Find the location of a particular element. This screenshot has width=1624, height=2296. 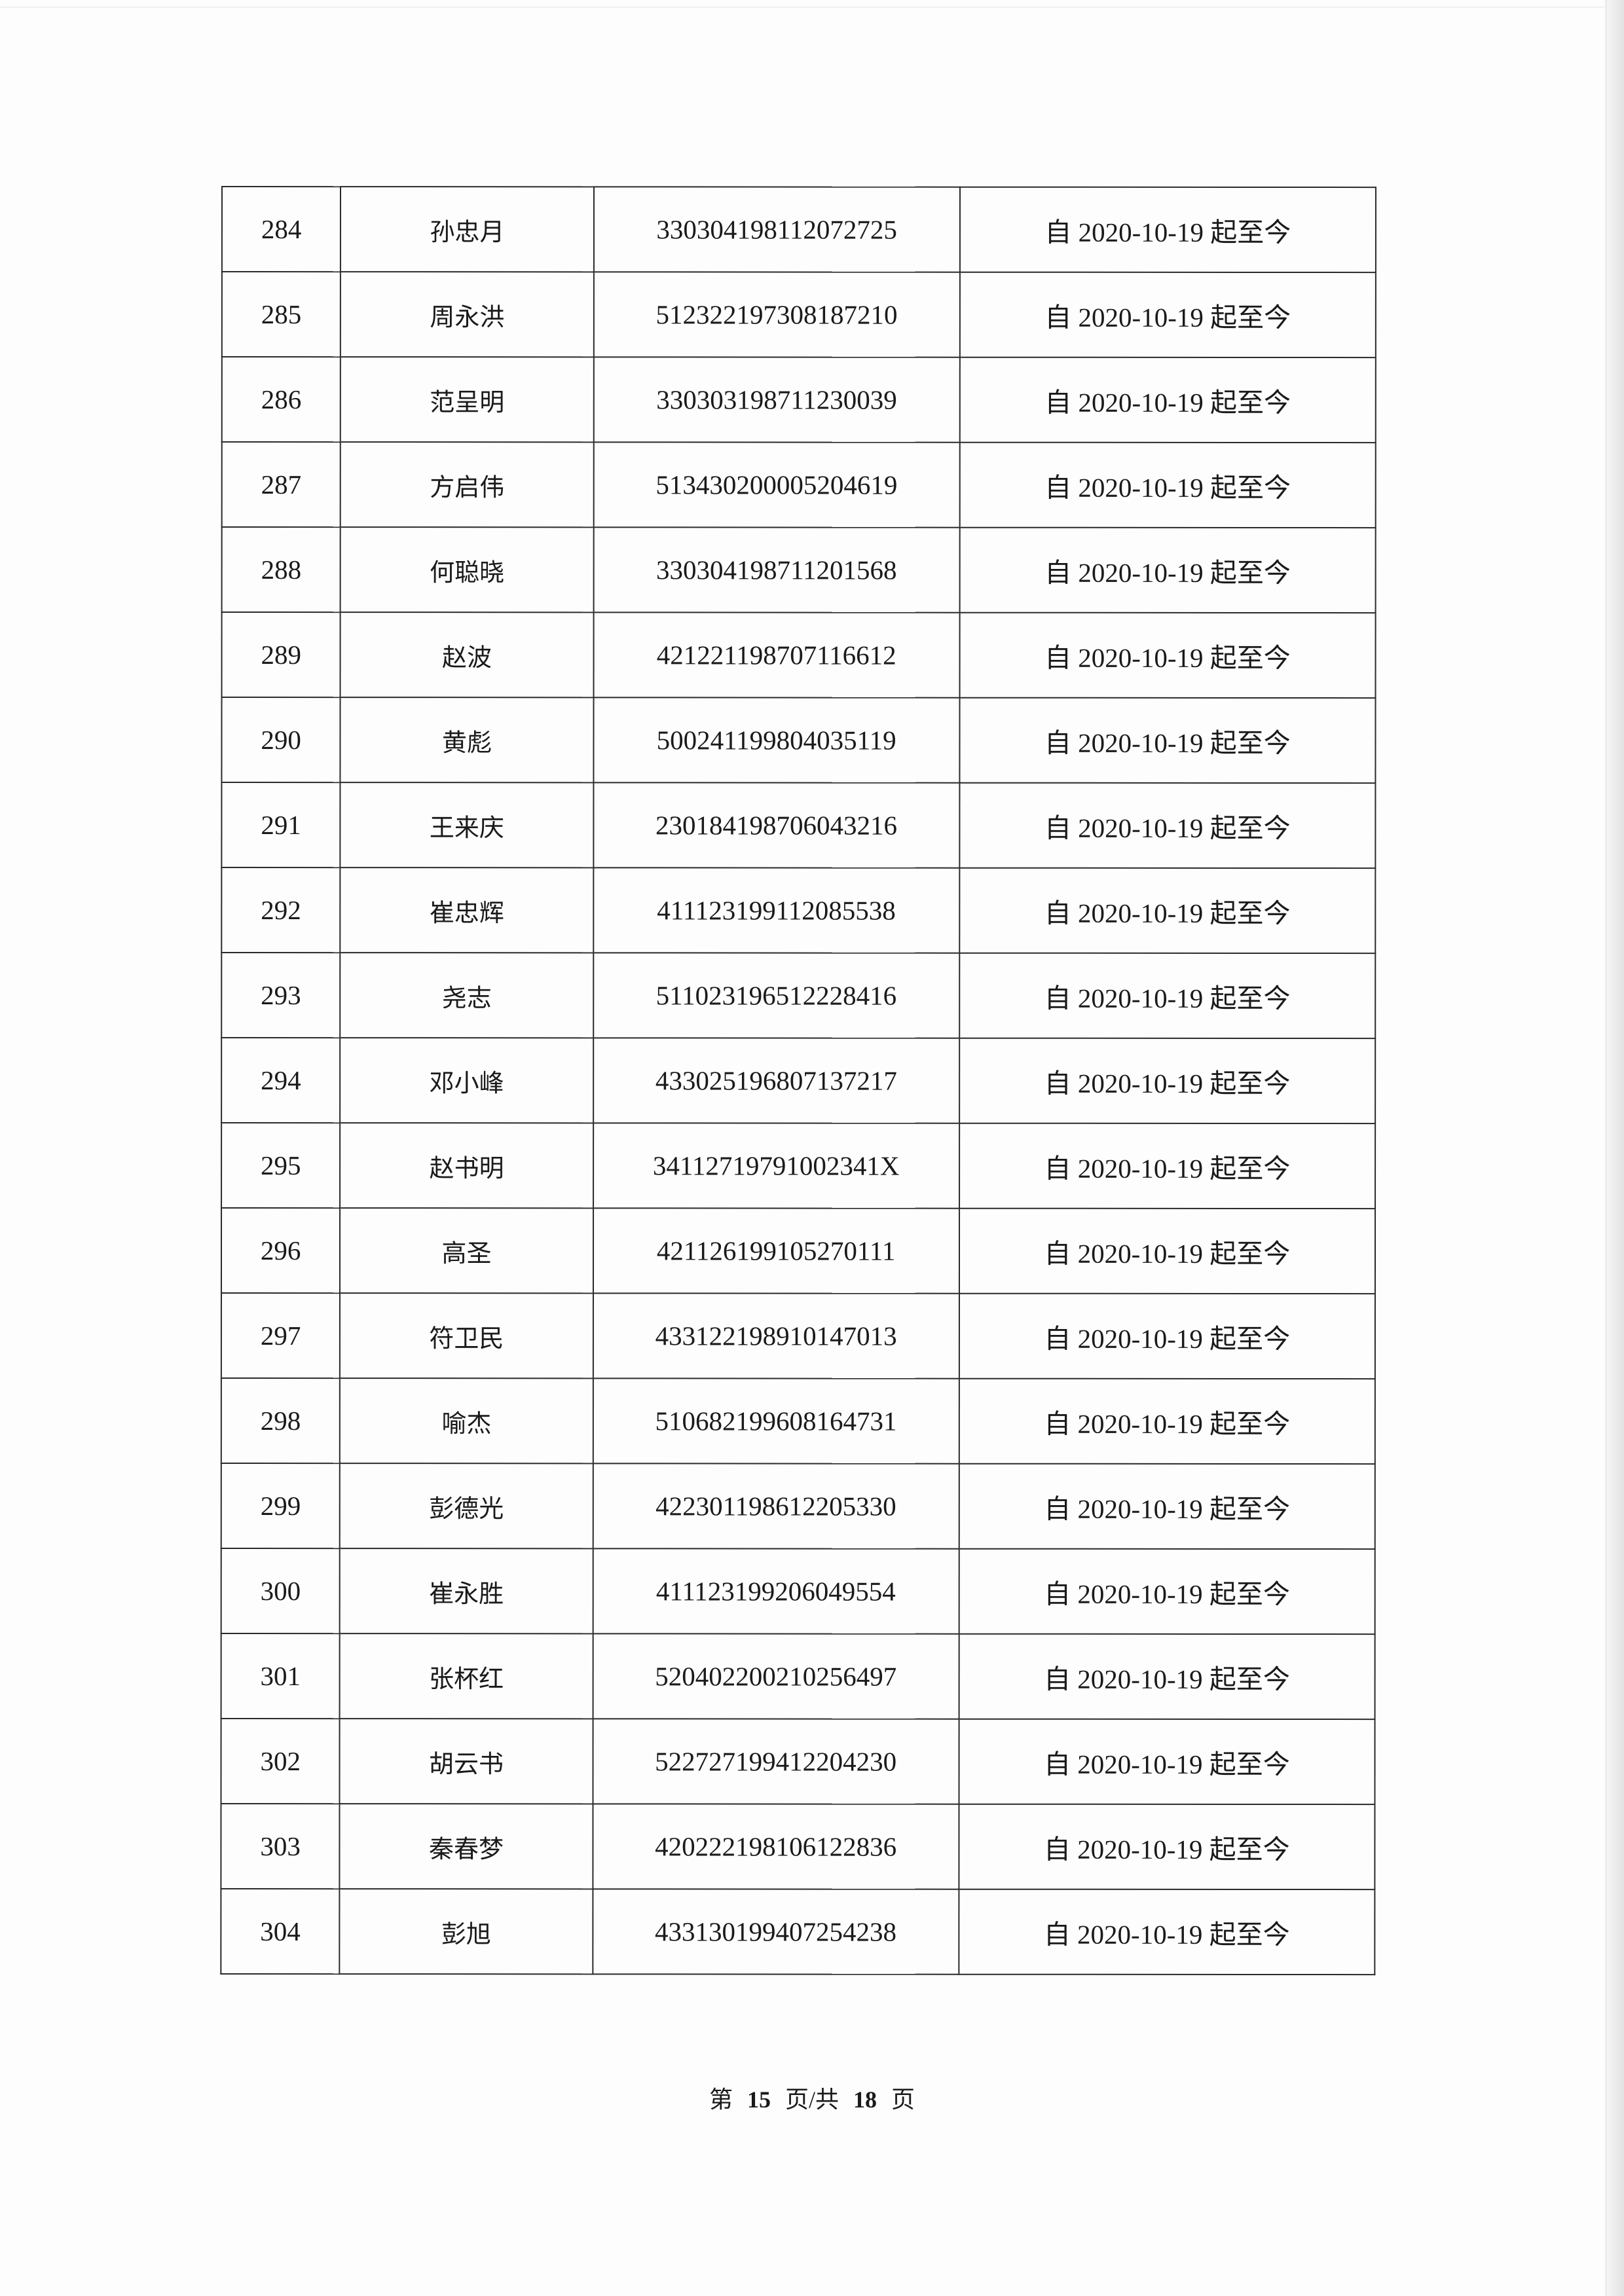

table-row: 298 喻杰 510682199608164731 自 2020-10-19 起至今 is located at coordinates (798, 1421).